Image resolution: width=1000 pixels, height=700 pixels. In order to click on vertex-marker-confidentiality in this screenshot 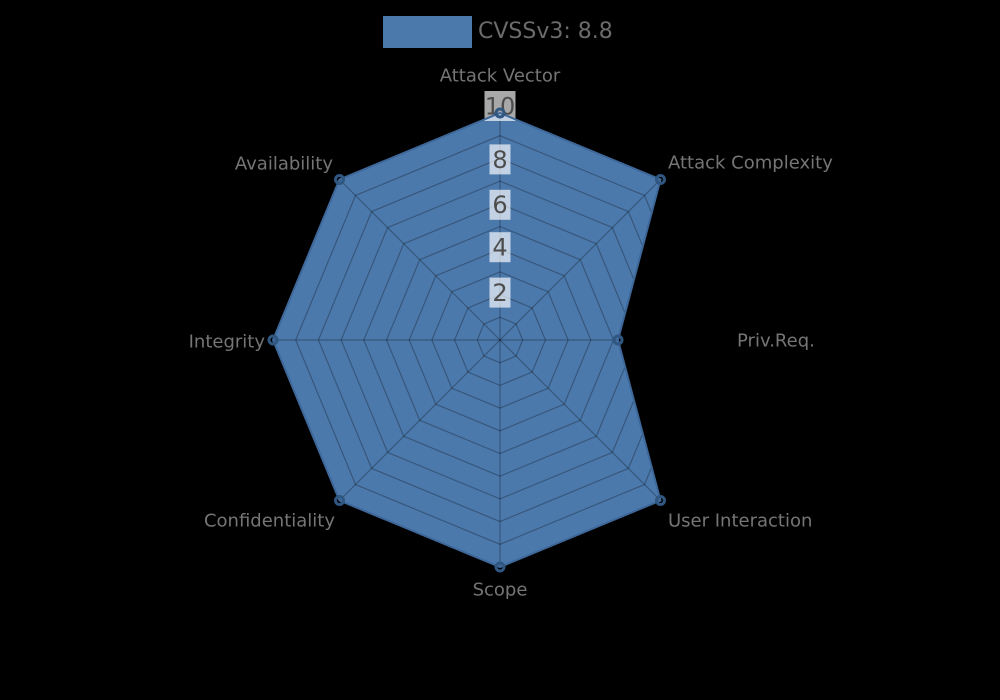, I will do `click(339, 500)`.